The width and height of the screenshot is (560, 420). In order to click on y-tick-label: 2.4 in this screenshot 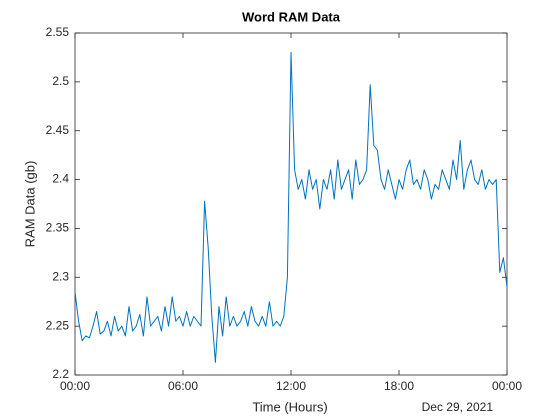, I will do `click(60, 179)`.